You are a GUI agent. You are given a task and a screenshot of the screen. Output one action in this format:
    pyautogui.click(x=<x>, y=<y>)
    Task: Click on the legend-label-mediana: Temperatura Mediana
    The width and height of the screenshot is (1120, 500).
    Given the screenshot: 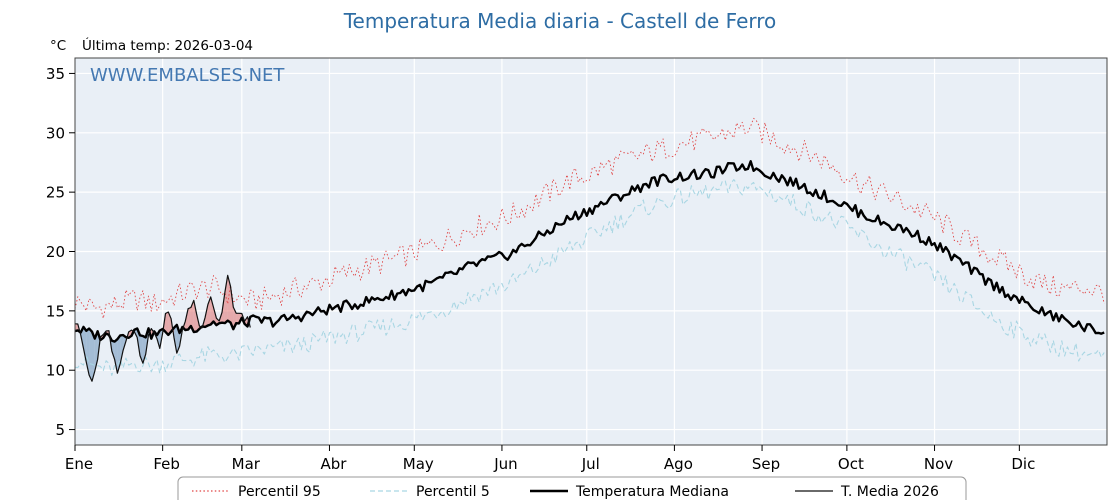 What is the action you would take?
    pyautogui.click(x=652, y=492)
    